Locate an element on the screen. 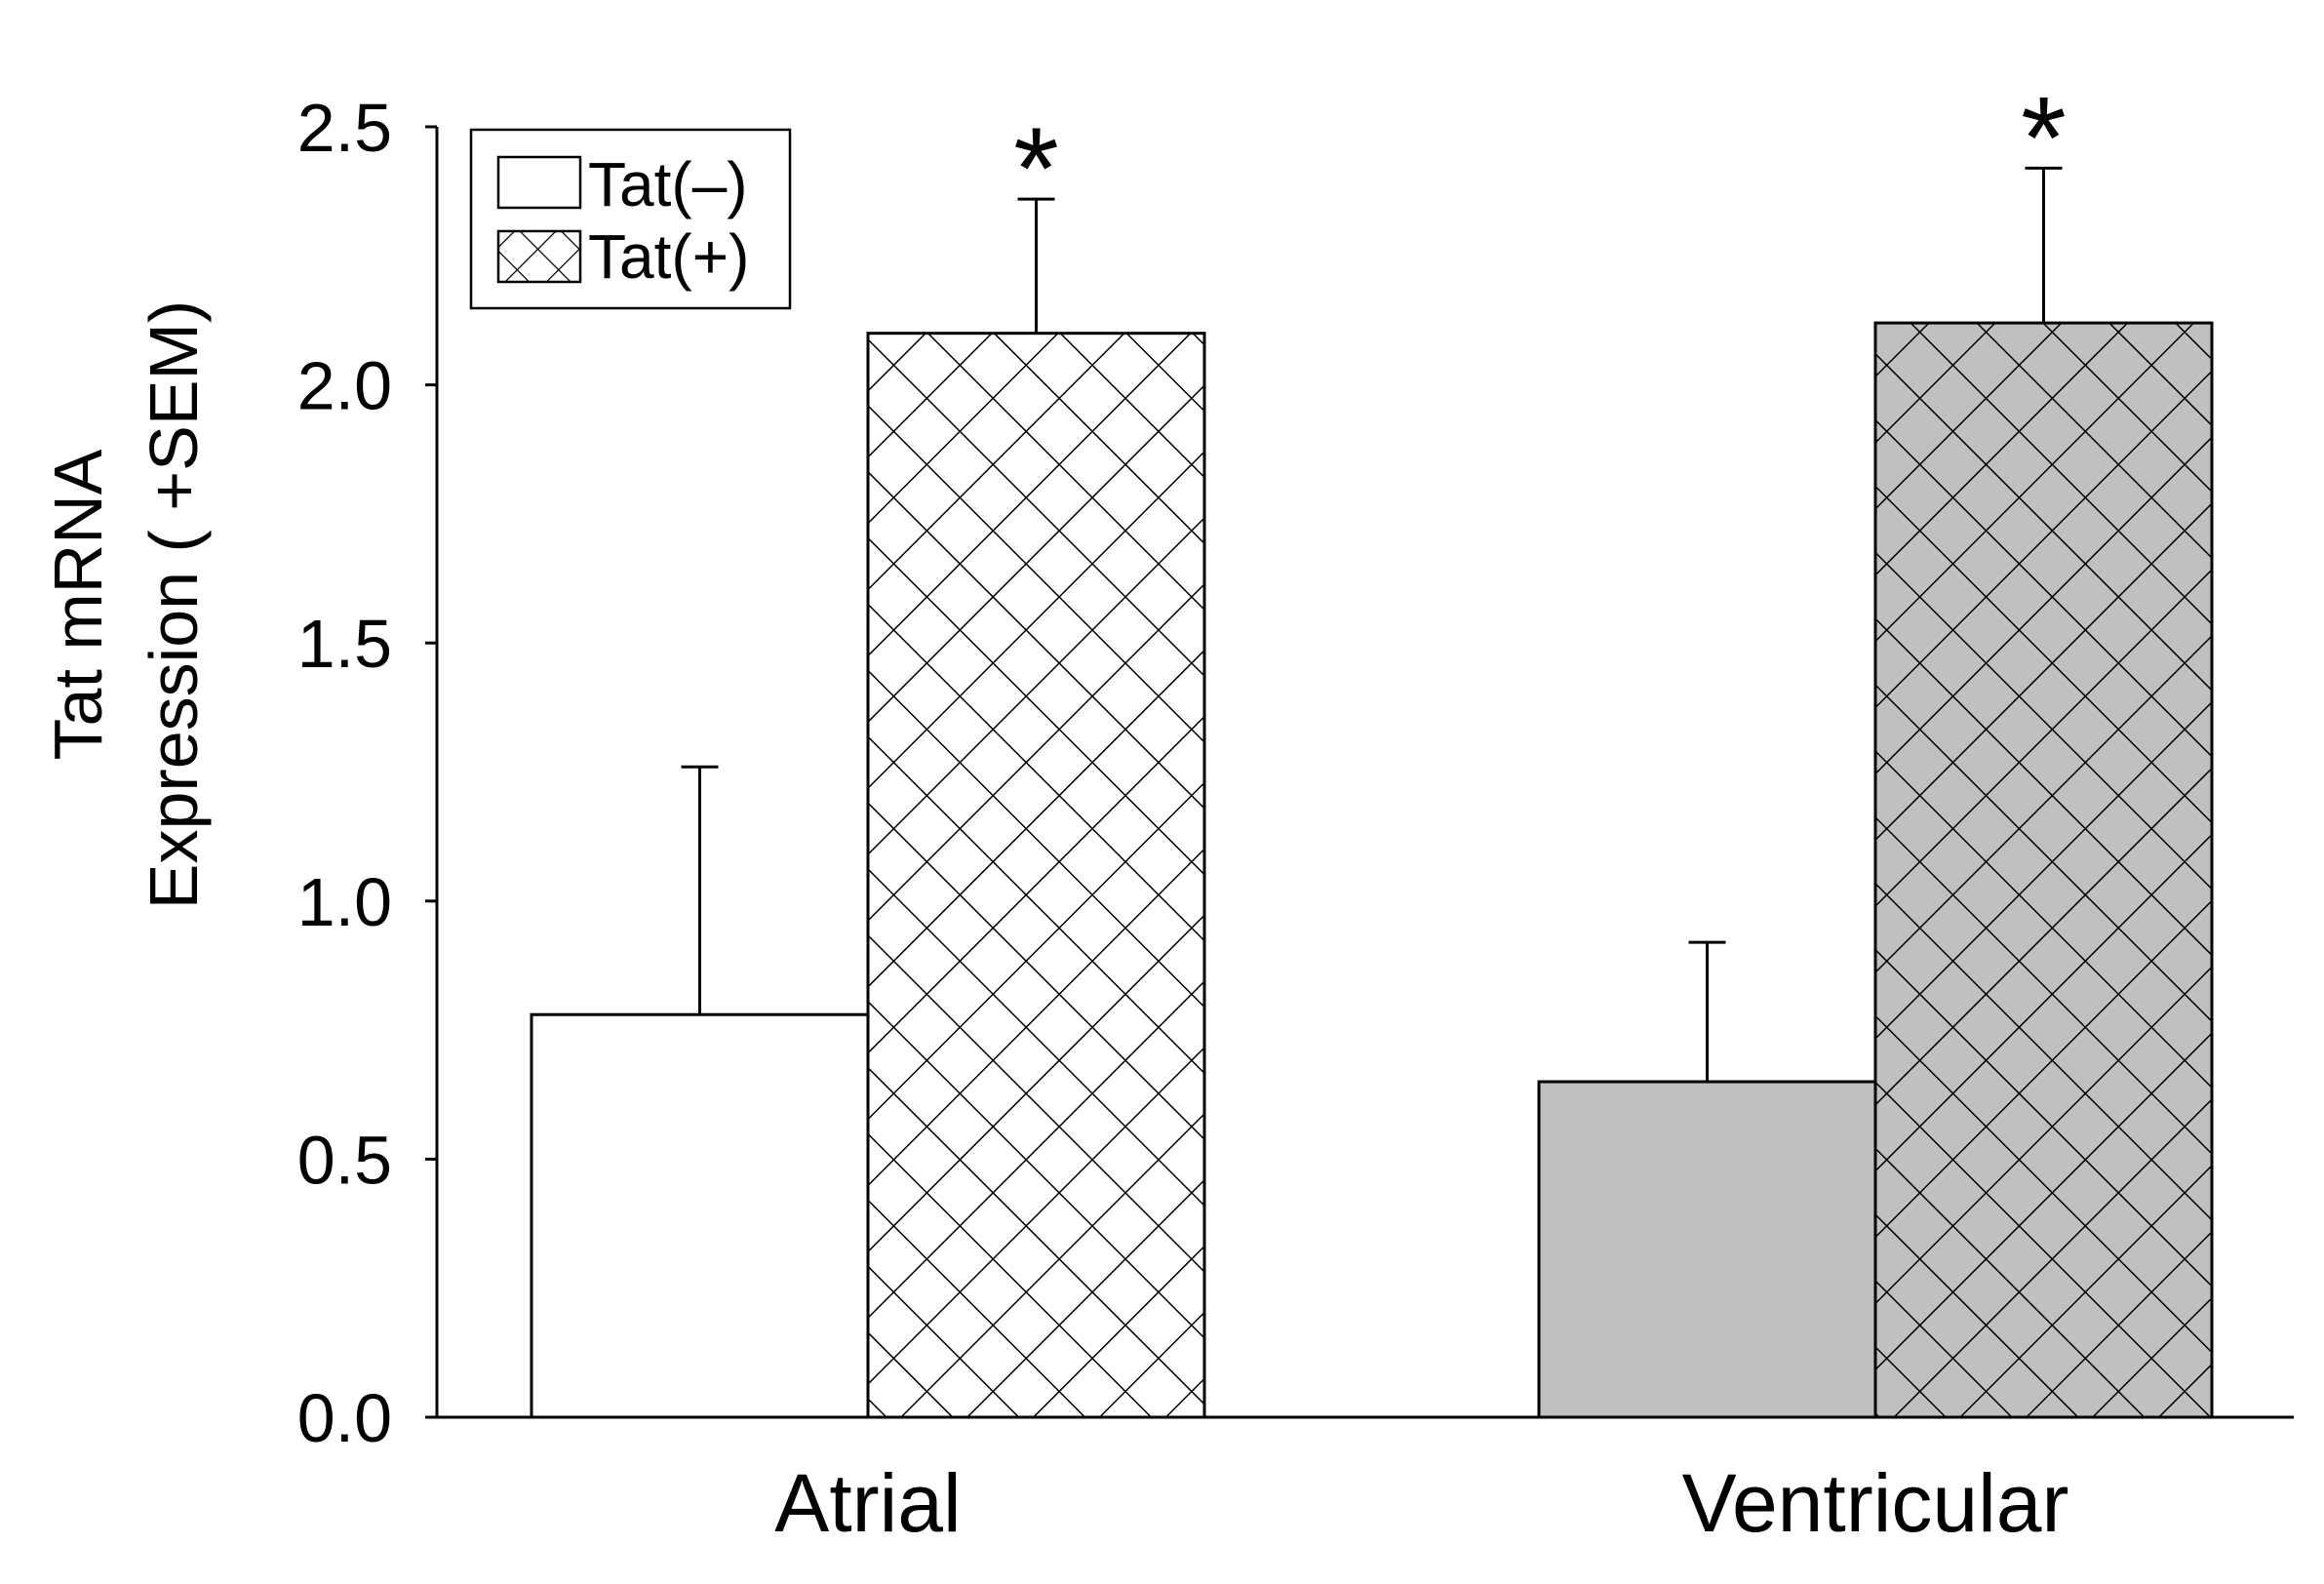  legend-swatch-tat-minus is located at coordinates (539, 182).